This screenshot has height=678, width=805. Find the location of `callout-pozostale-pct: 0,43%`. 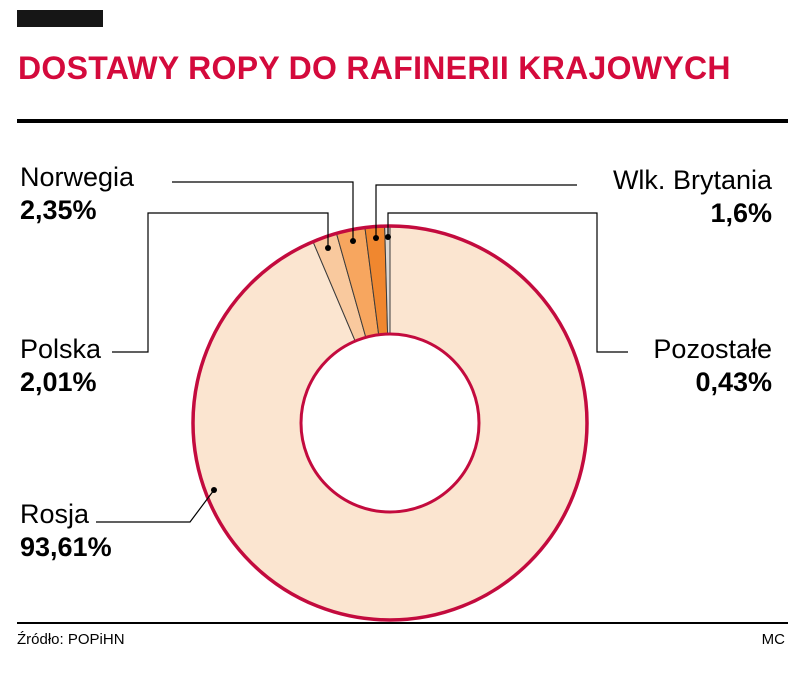

callout-pozostale-pct: 0,43% is located at coordinates (733, 382).